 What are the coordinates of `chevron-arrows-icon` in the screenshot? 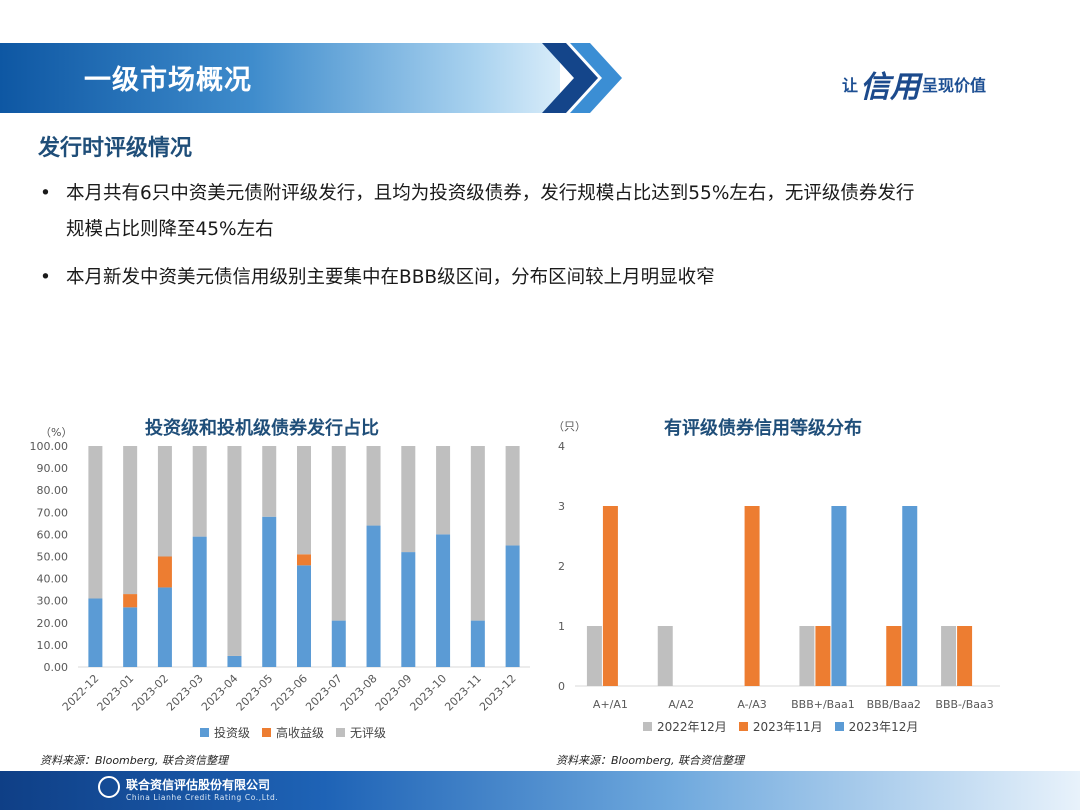 It's located at (582, 78).